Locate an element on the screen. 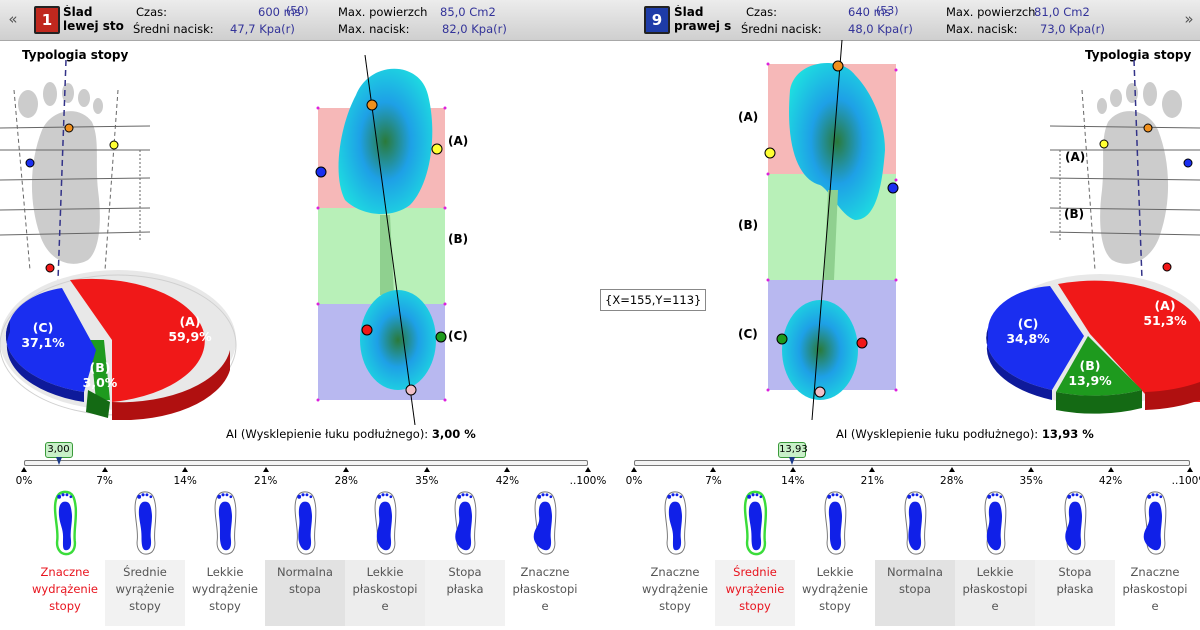 Image resolution: width=1200 pixels, height=630 pixels. left-maxnac-value: 82,0 Kpa(r) is located at coordinates (474, 29).